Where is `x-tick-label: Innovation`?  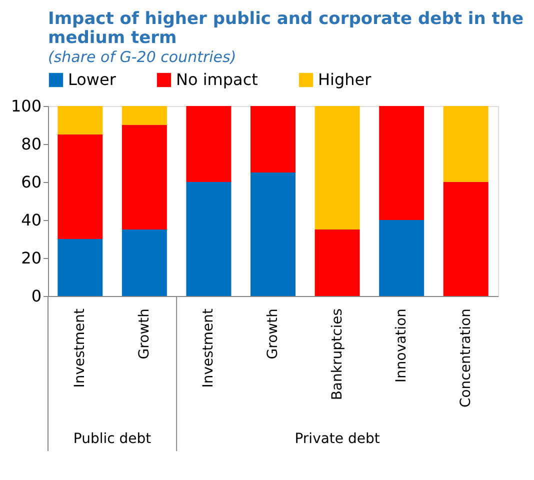
x-tick-label: Innovation is located at coordinates (402, 345).